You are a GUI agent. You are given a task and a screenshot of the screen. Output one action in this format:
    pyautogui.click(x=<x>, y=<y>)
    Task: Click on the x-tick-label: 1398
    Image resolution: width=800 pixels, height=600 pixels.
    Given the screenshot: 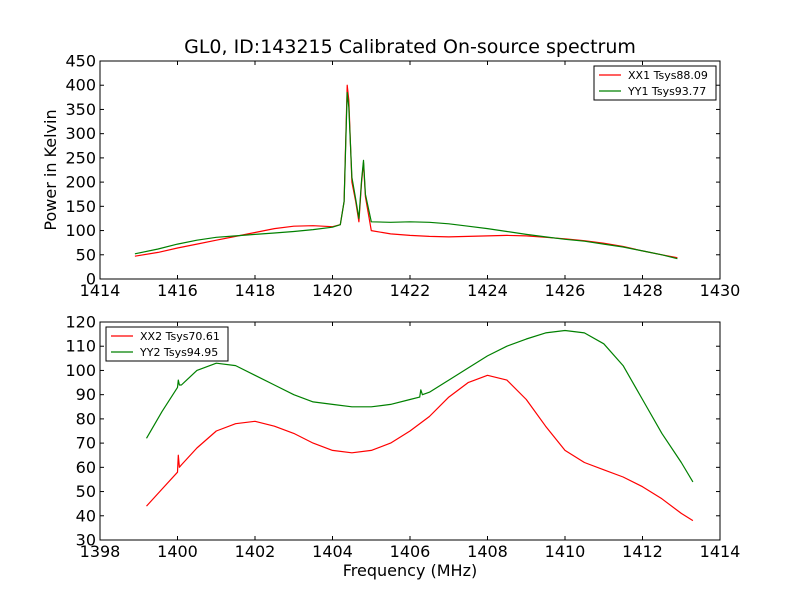 What is the action you would take?
    pyautogui.click(x=100, y=551)
    